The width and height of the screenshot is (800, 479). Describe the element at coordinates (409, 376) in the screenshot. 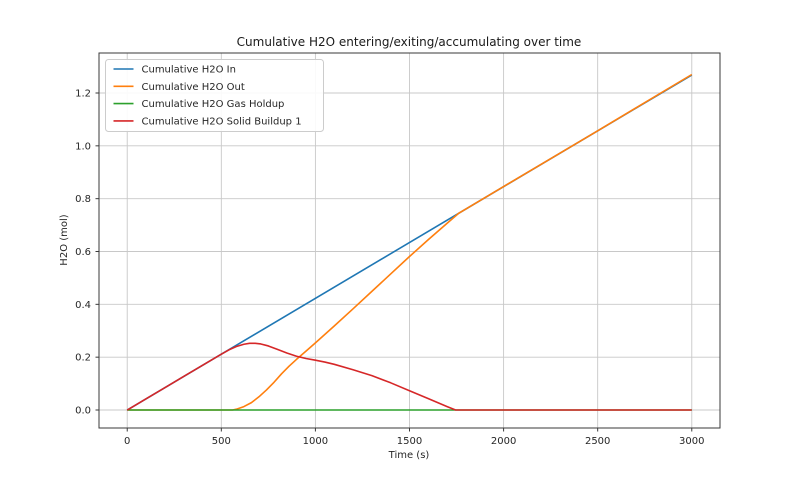

I see `series-line` at that location.